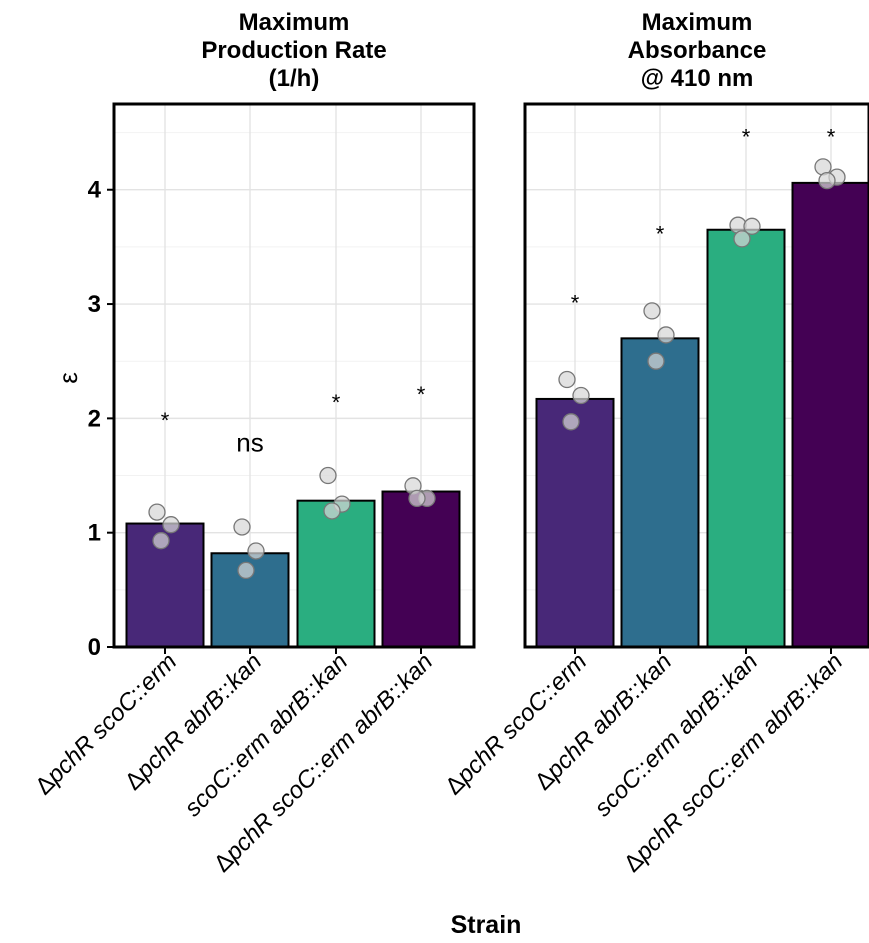 Image resolution: width=869 pixels, height=943 pixels. Describe the element at coordinates (94, 304) in the screenshot. I see `y-tick-label: 3` at that location.